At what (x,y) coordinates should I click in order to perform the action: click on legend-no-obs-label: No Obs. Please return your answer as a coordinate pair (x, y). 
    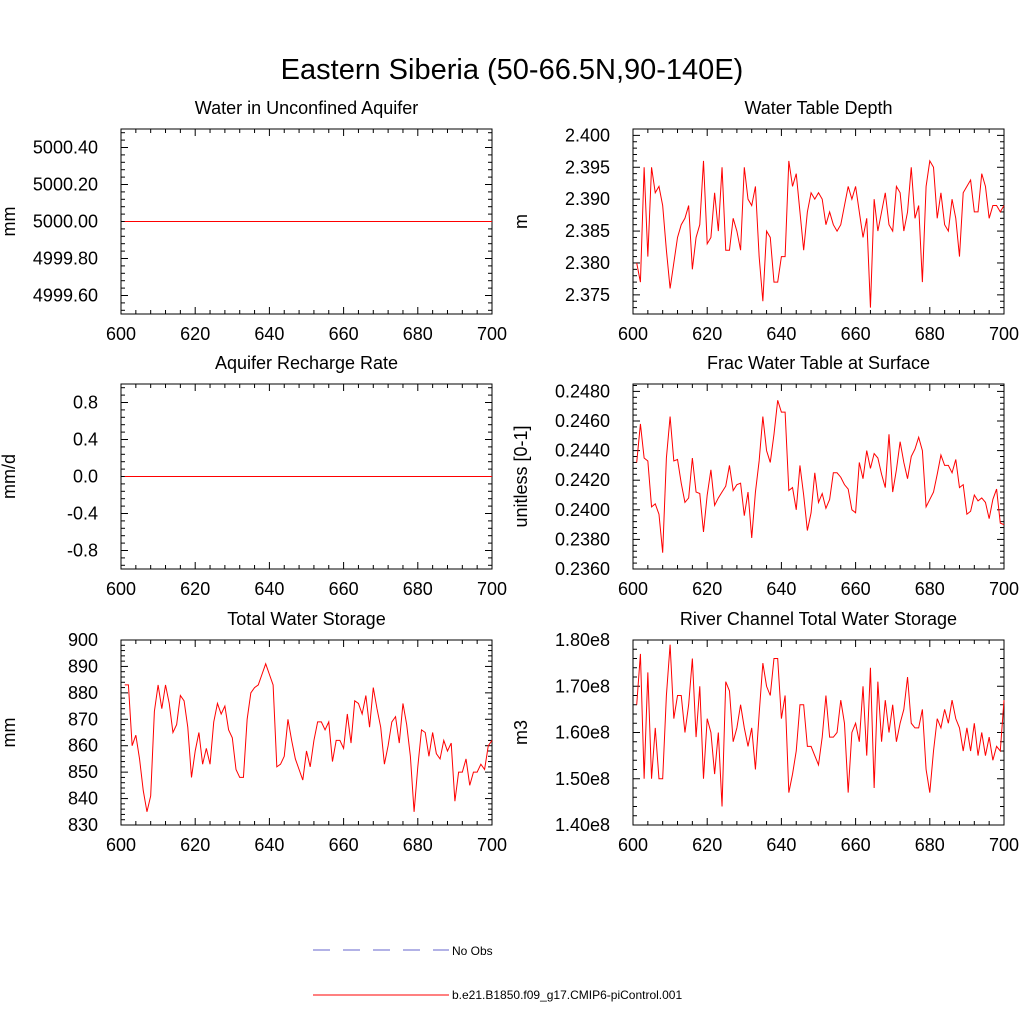
    Looking at the image, I should click on (472, 951).